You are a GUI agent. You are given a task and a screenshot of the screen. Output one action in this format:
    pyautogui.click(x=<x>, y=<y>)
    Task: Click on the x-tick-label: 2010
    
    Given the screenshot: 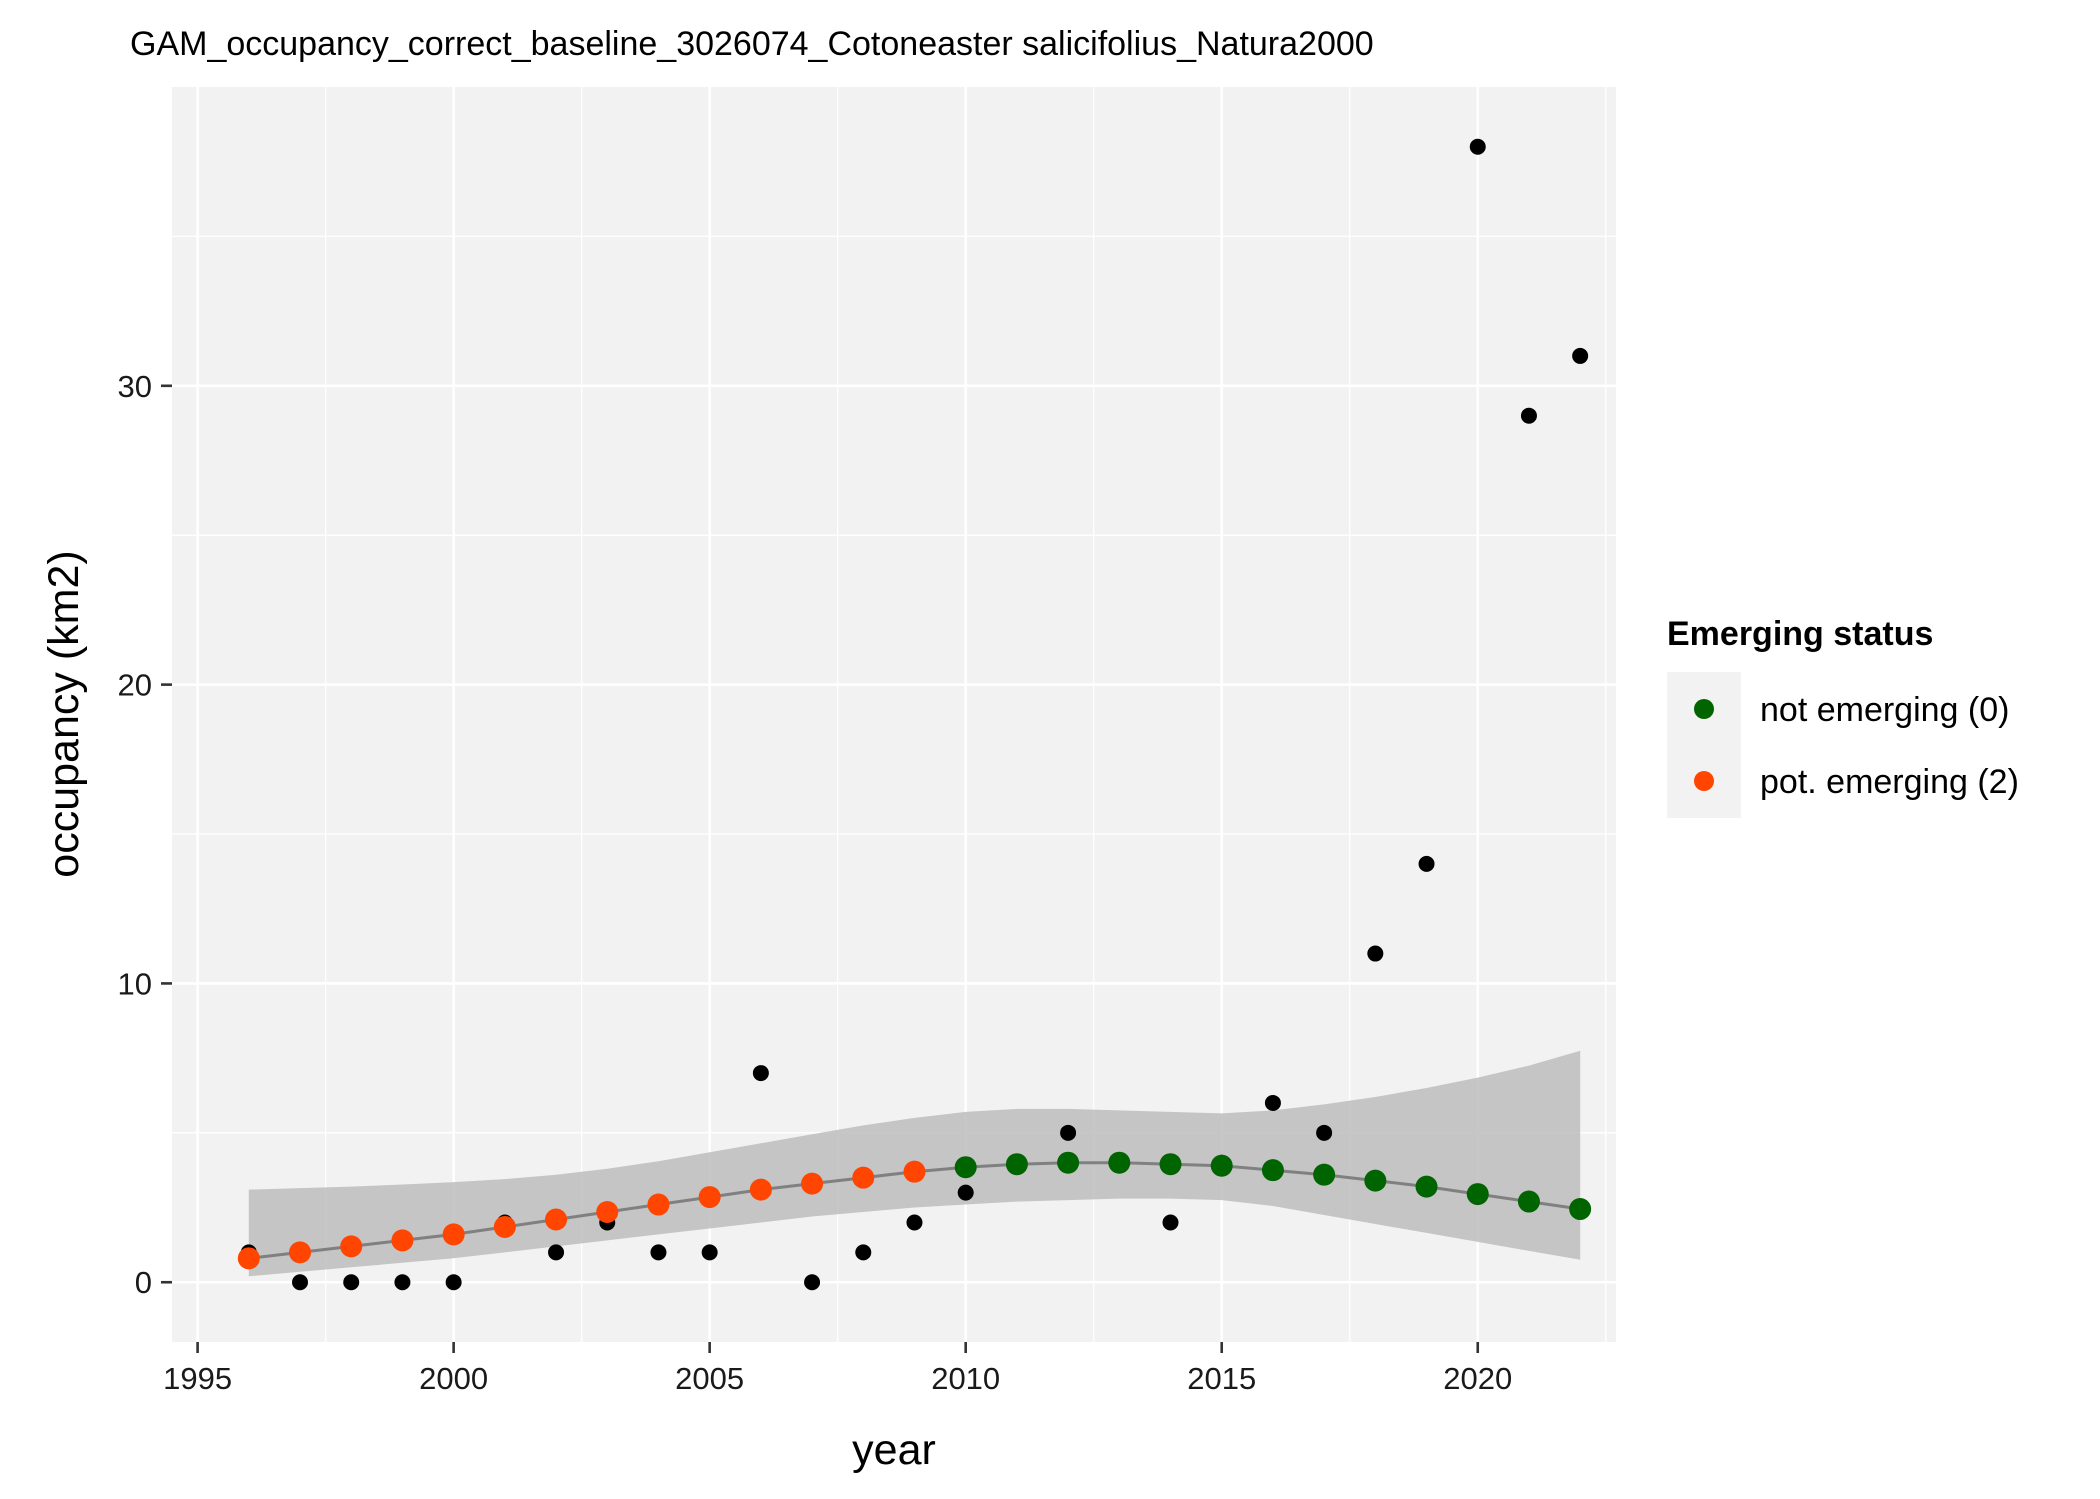 What is the action you would take?
    pyautogui.click(x=965, y=1378)
    